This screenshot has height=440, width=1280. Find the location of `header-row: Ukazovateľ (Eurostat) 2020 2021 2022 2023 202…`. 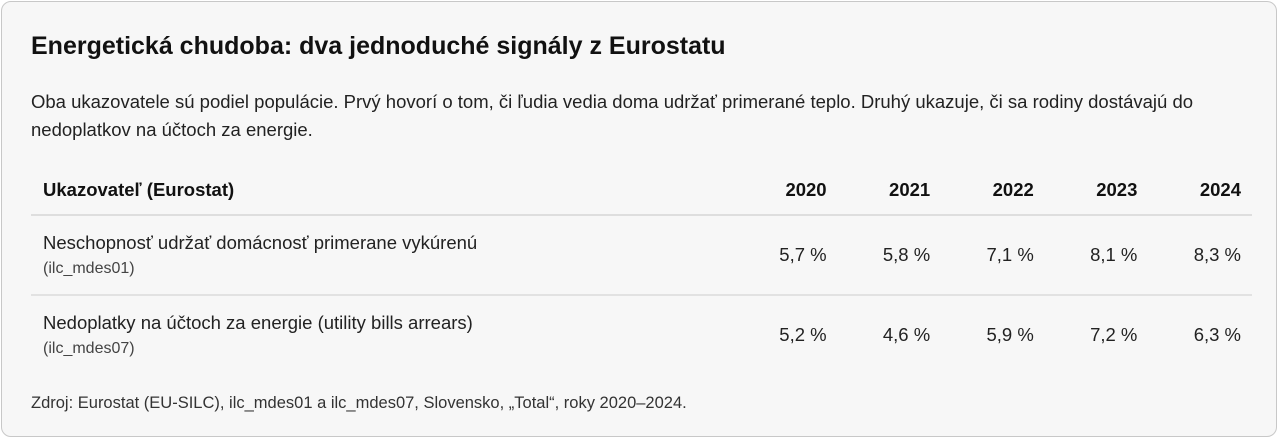

header-row: Ukazovateľ (Eurostat) 2020 2021 2022 2023 202… is located at coordinates (641, 190).